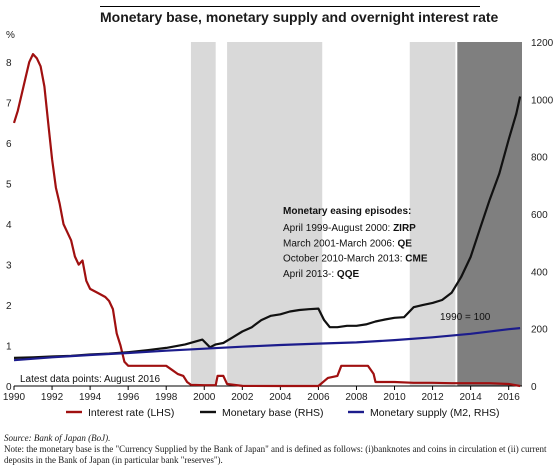  Describe the element at coordinates (166, 397) in the screenshot. I see `x-tick-label: 1998` at that location.